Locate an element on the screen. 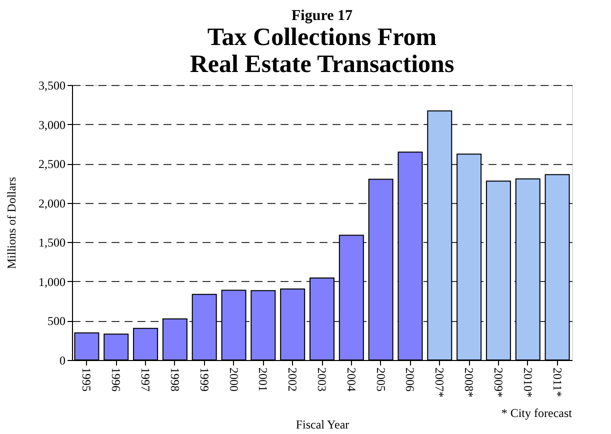 The width and height of the screenshot is (611, 434). x-tick-label: 2010* is located at coordinates (527, 383).